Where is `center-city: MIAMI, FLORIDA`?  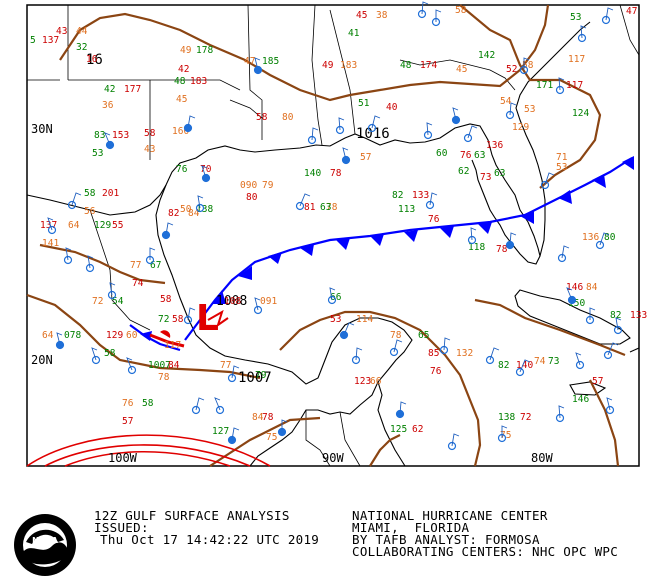
center-city: MIAMI, FLORIDA is located at coordinates (411, 527).